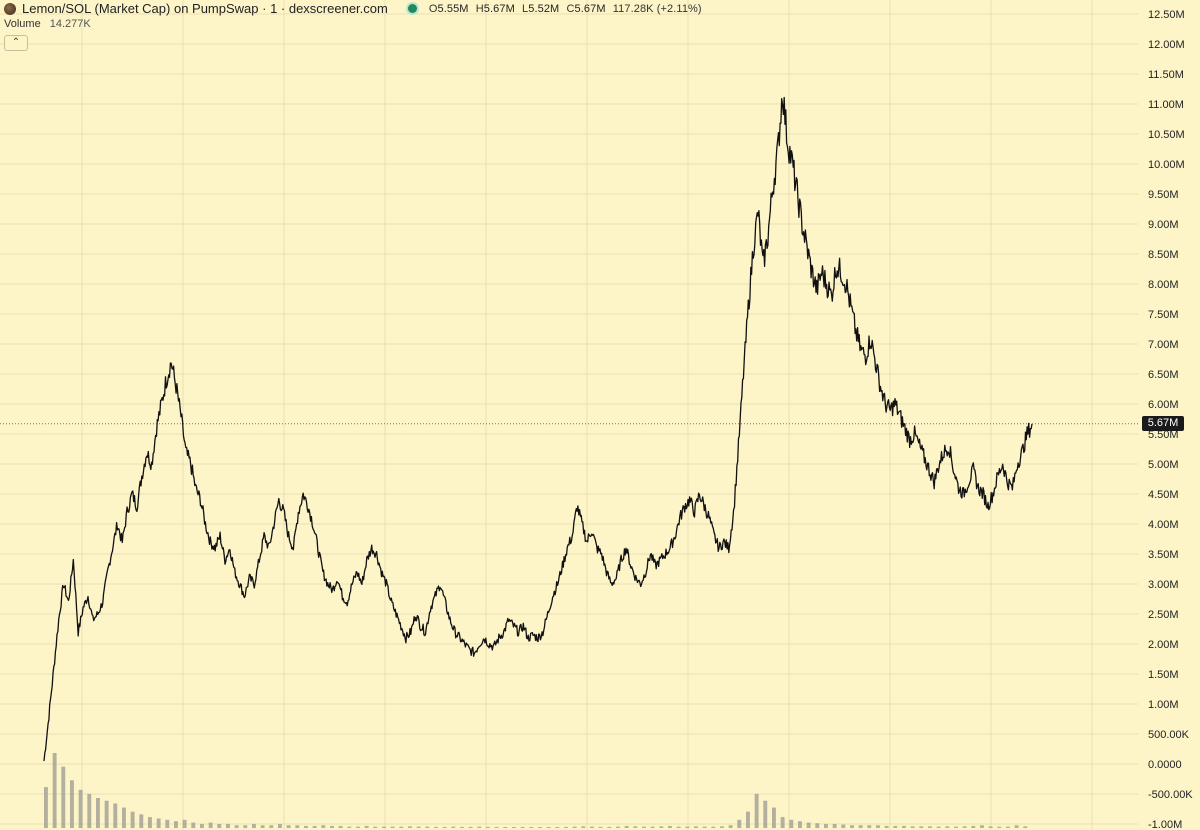 The height and width of the screenshot is (830, 1200). Describe the element at coordinates (70, 24) in the screenshot. I see `volume-value: 14.277K` at that location.